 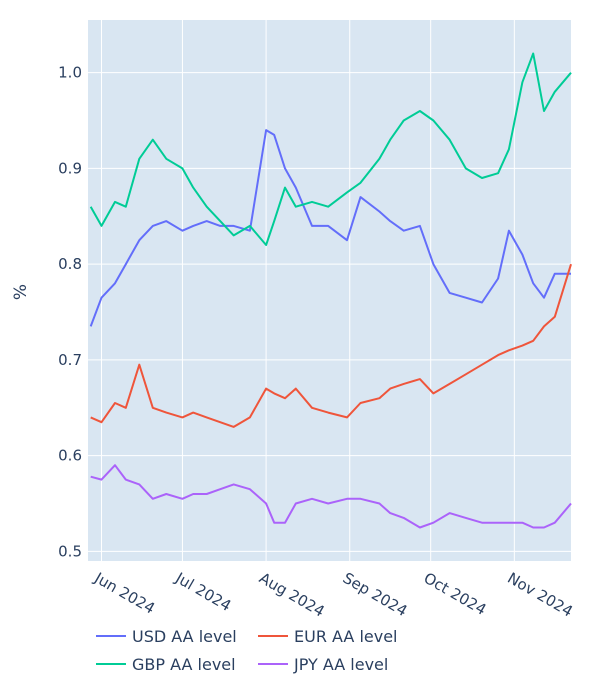 I want to click on legend-item-usd: USD AA level, so click(x=177, y=636).